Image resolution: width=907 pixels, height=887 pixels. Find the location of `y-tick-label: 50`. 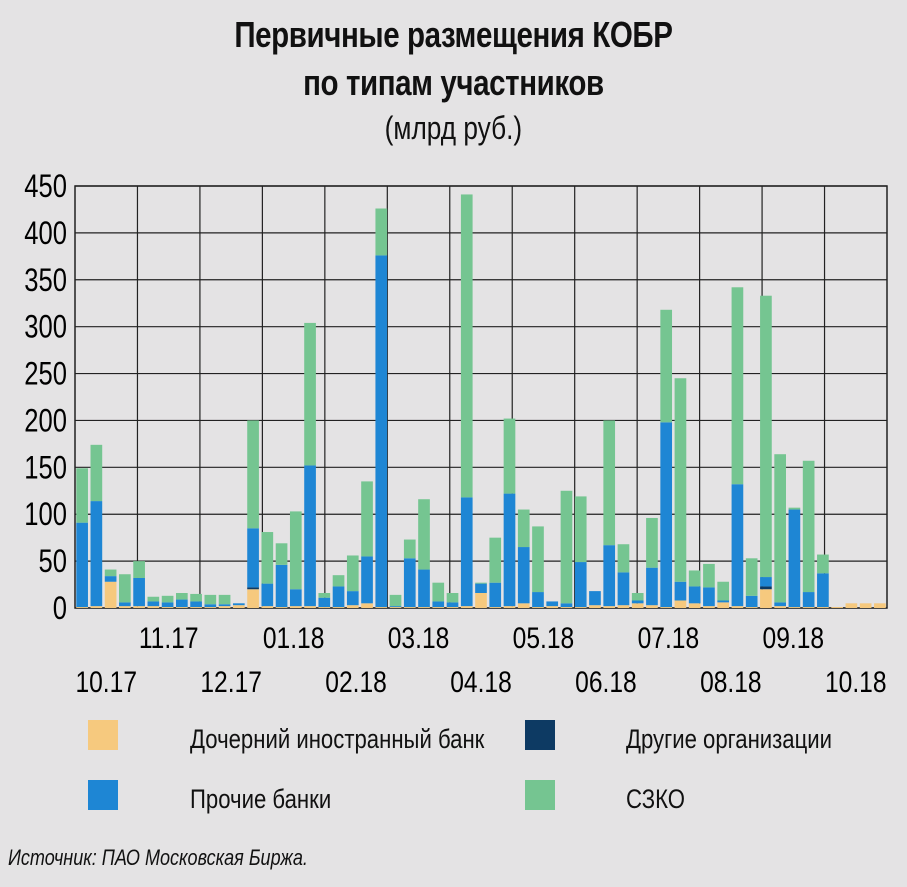

y-tick-label: 50 is located at coordinates (53, 562).